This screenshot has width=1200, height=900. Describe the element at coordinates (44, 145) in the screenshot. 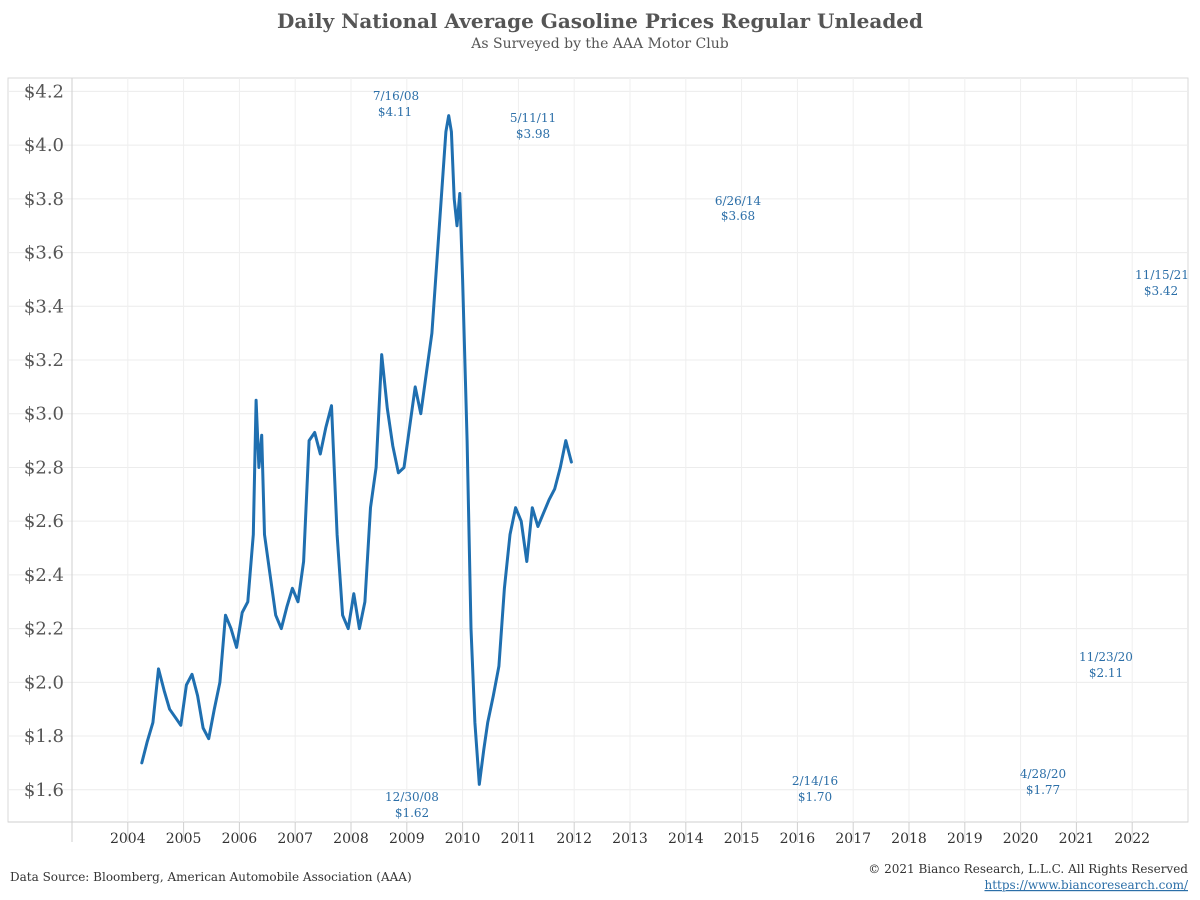

I see `y-tick-label: $4.0` at that location.